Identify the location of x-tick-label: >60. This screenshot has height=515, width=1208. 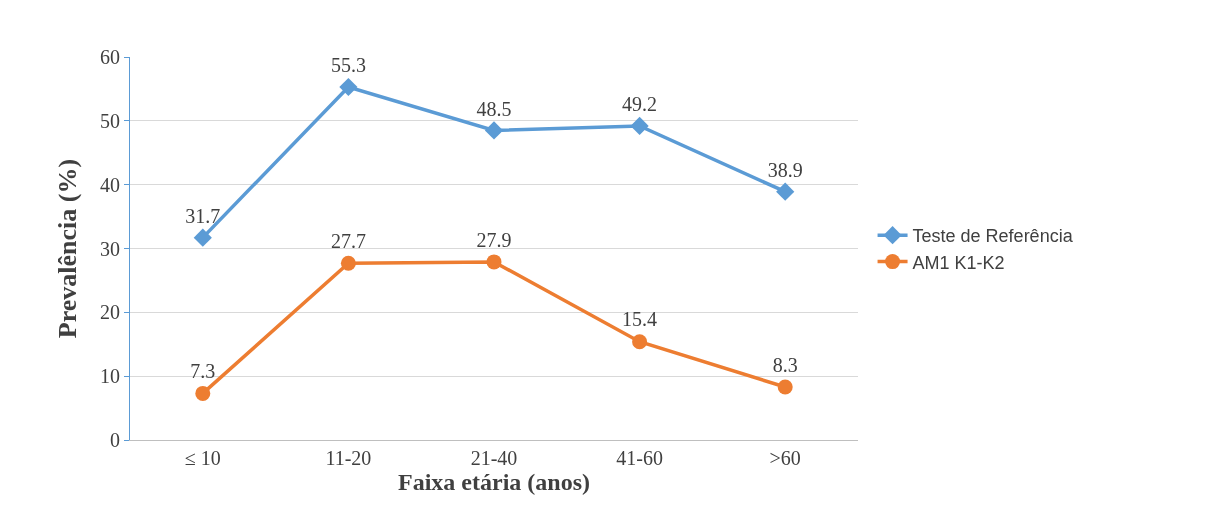
(785, 458).